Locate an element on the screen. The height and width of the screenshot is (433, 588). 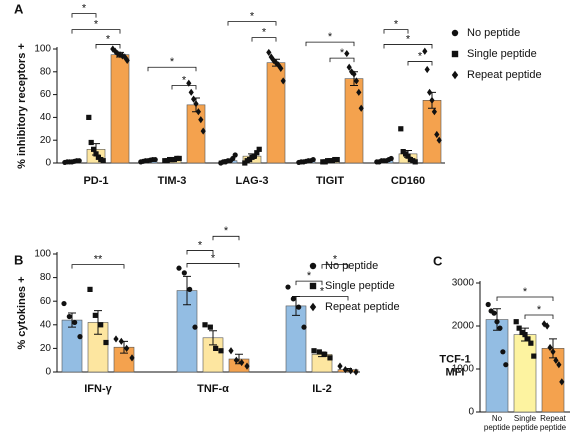
legend-label: Repeat peptide is located at coordinates (504, 75).